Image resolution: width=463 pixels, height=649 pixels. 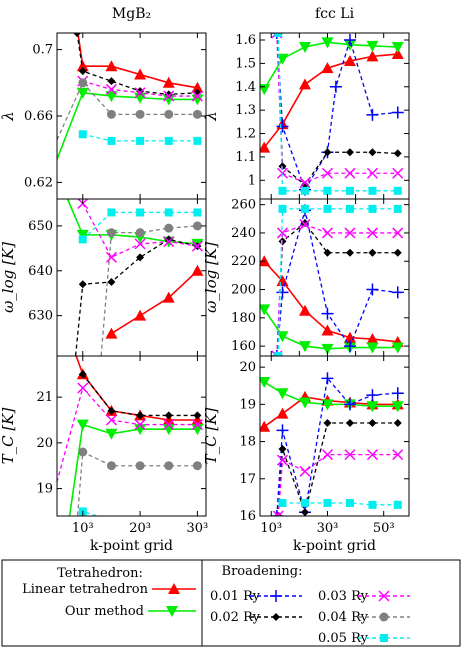 What do you see at coordinates (109, 589) in the screenshot?
I see `legend-entry-linear-tetrahedron: Linear tetrahedron` at bounding box center [109, 589].